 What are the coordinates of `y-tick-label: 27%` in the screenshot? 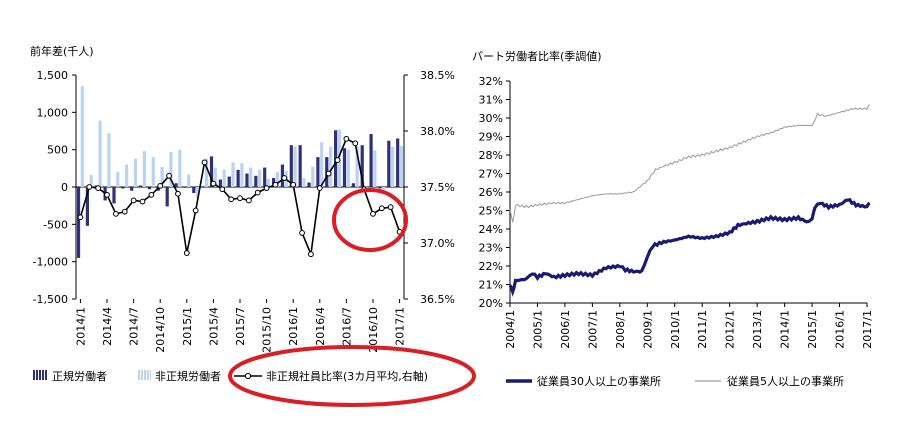 It's located at (491, 174).